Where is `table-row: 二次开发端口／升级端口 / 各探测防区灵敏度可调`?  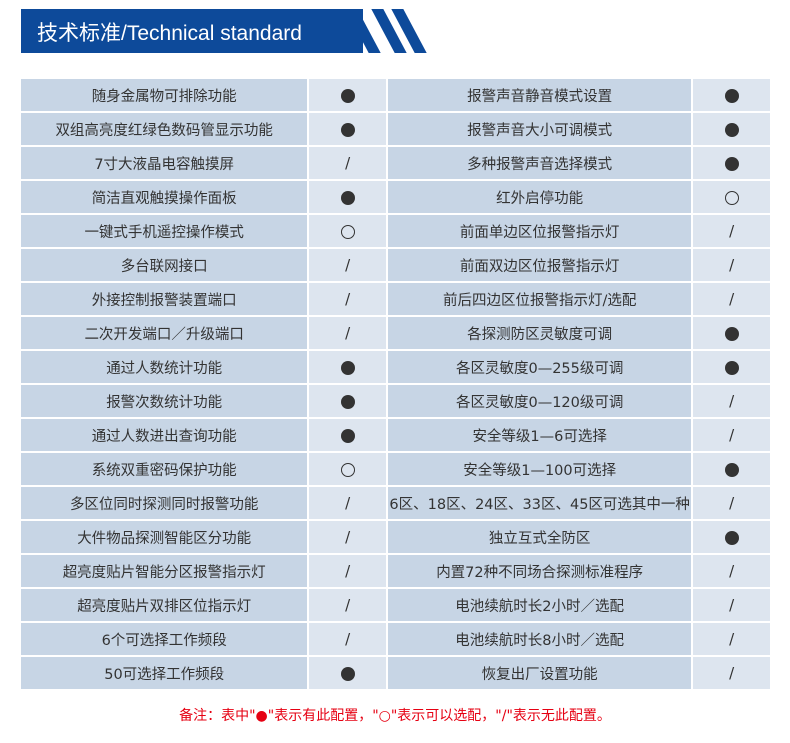 table-row: 二次开发端口／升级端口 / 各探测防区灵敏度可调 is located at coordinates (395, 333).